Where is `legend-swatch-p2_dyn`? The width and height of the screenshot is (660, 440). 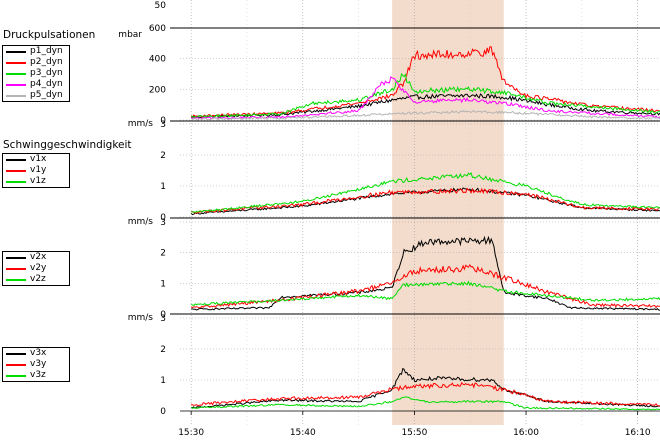 legend-swatch-p2_dyn is located at coordinates (16, 63).